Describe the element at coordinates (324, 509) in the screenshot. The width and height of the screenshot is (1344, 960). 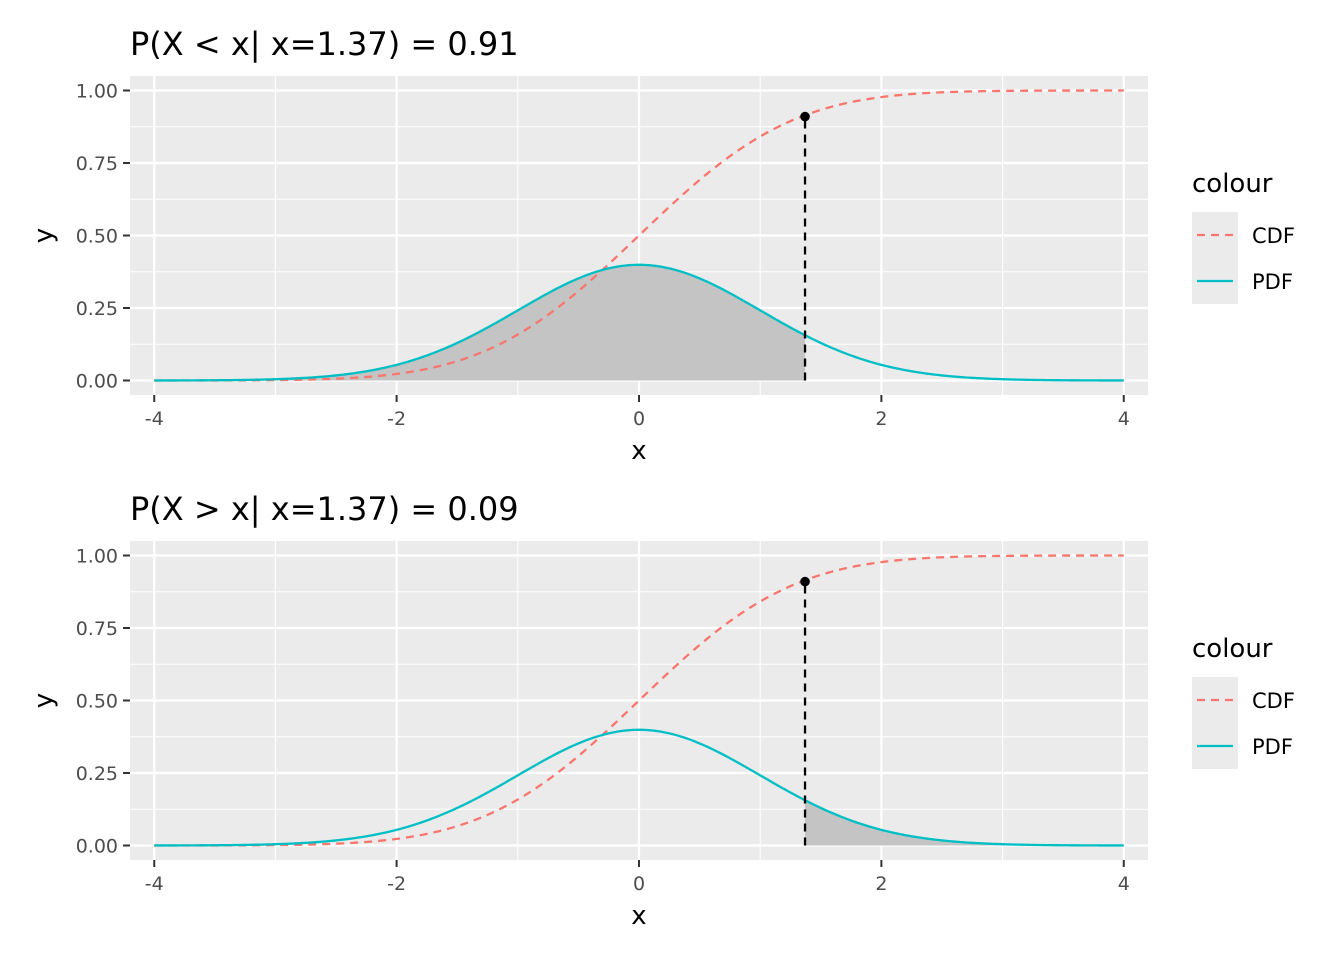
I see `chart-title: P(X > x| x=1.37) = 0.09` at that location.